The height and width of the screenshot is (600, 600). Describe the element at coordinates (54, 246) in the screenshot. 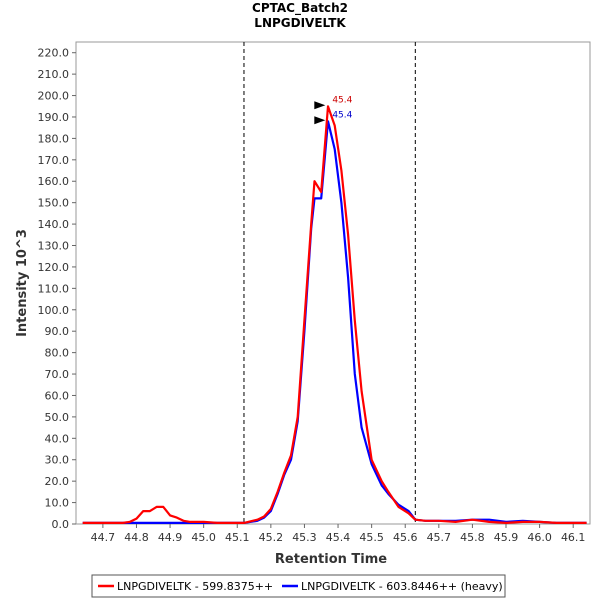

I see `y-tick-label: 130.0` at that location.